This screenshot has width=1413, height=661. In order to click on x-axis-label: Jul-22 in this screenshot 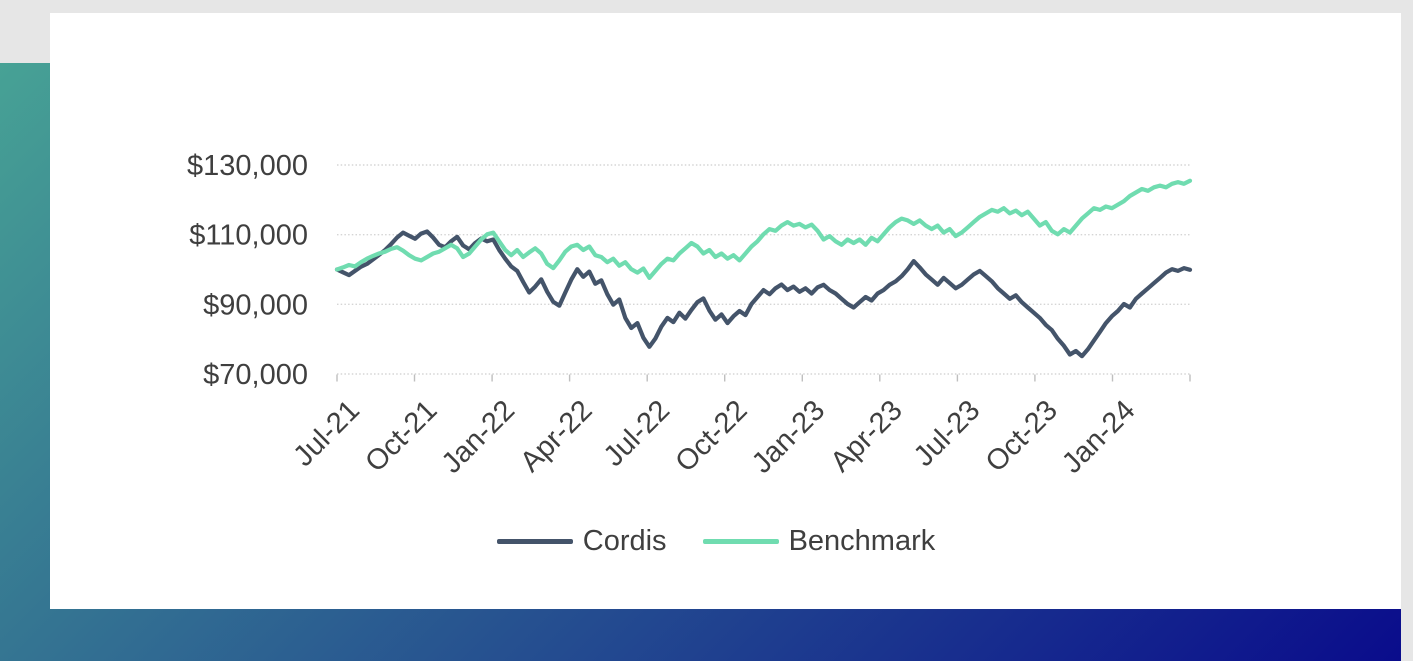, I will do `click(637, 433)`.